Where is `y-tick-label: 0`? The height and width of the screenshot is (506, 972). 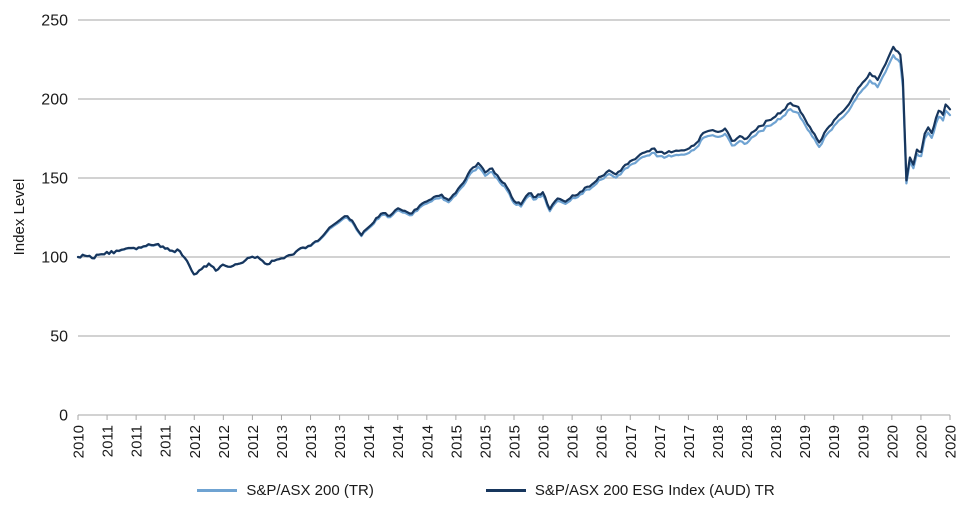
y-tick-label: 0 is located at coordinates (63, 416).